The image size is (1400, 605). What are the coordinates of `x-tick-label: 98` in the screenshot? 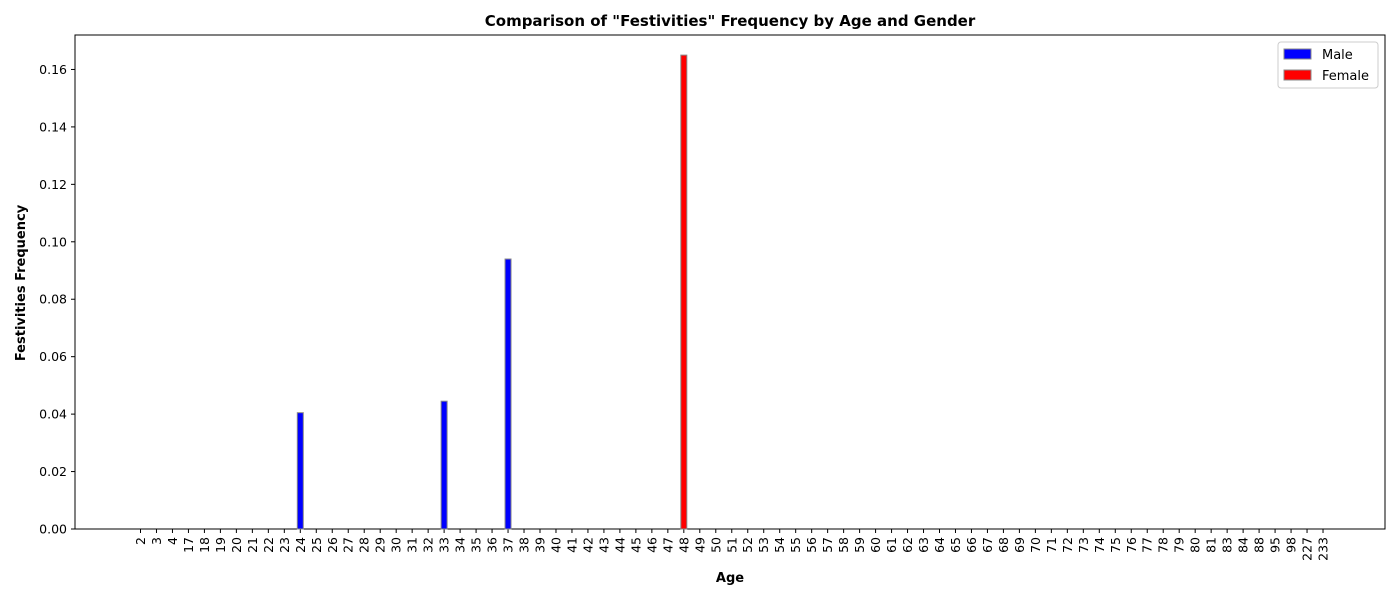 It's located at (1291, 545).